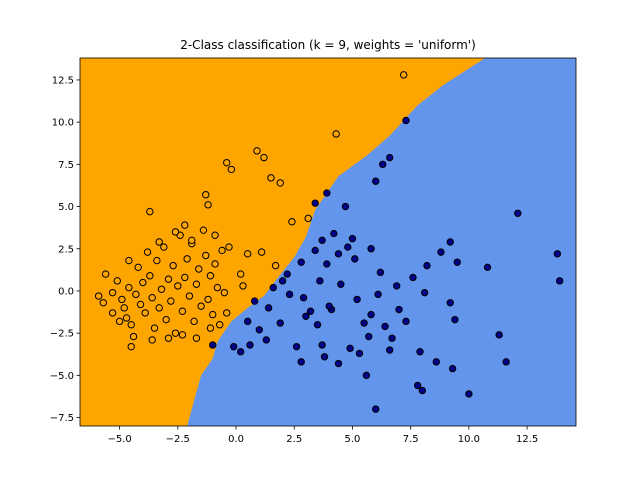  Describe the element at coordinates (178, 439) in the screenshot. I see `x-tick-label: −2.5` at that location.